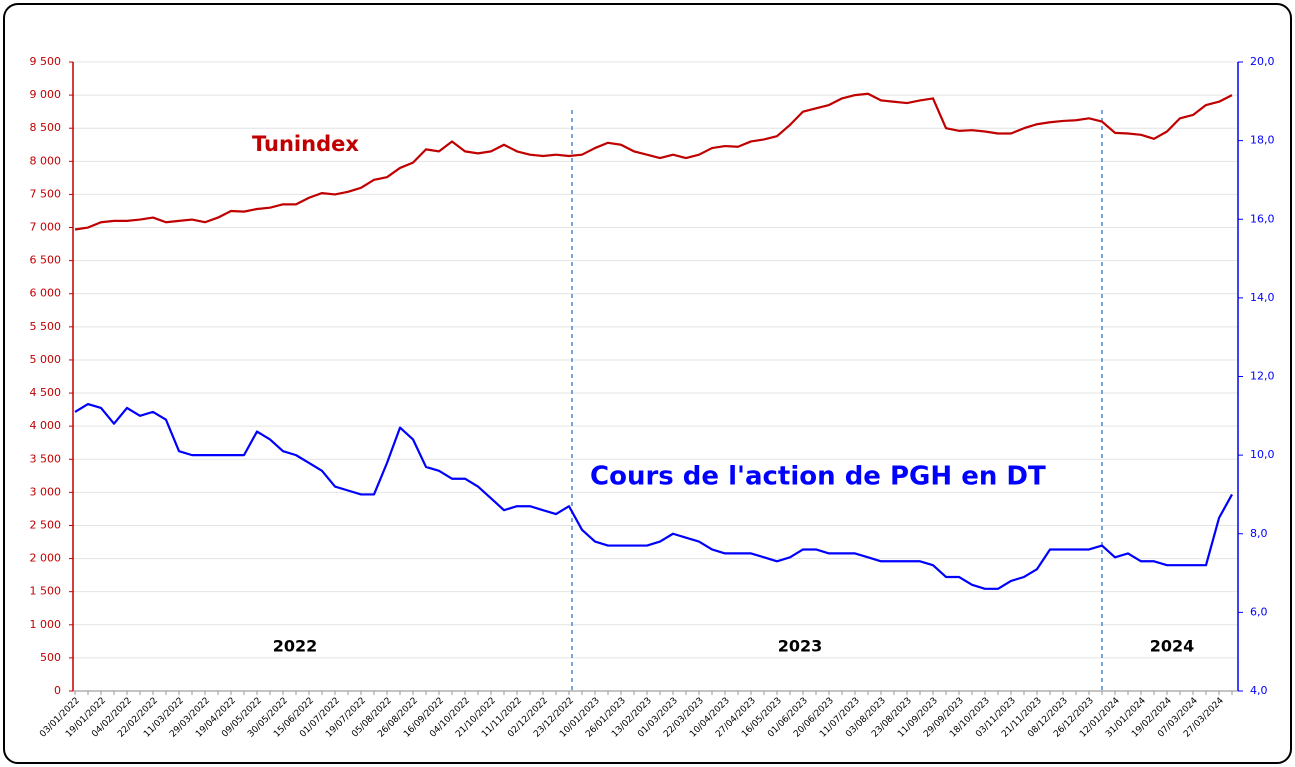 This screenshot has width=1295, height=767. Describe the element at coordinates (46, 524) in the screenshot. I see `y-tick-label: 2 500` at that location.